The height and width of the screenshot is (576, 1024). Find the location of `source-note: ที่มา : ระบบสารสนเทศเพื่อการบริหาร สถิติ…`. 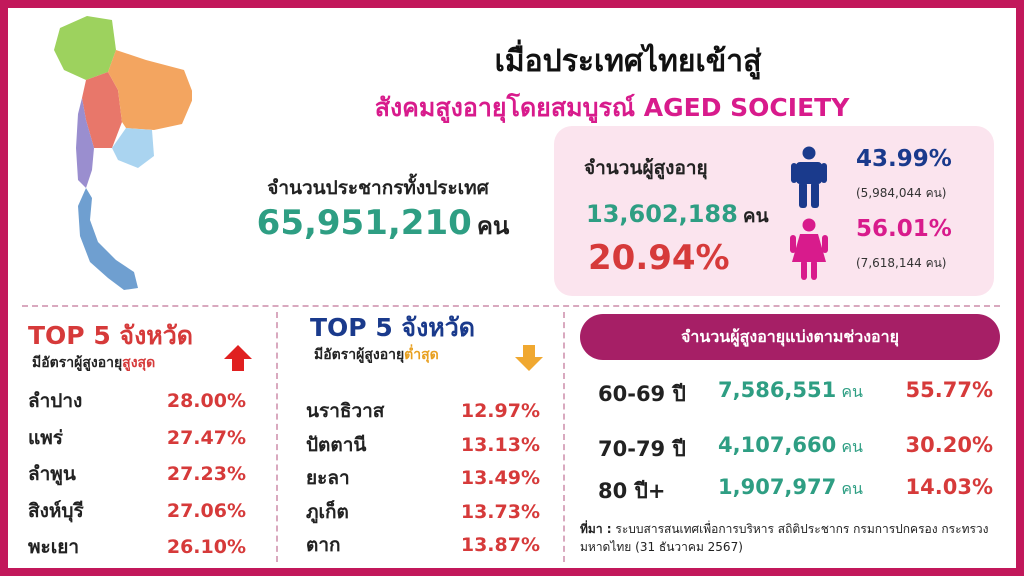

source-note: ที่มา : ระบบสารสนเทศเพื่อการบริหาร สถิติ… is located at coordinates (792, 538).